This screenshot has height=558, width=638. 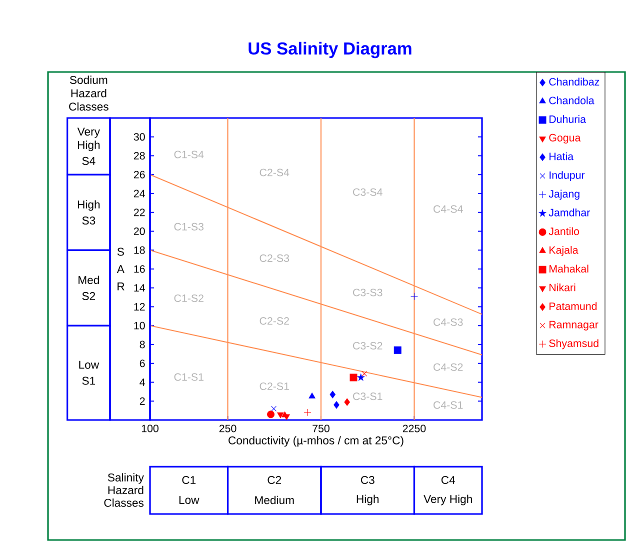 I want to click on text: S3, so click(x=89, y=220).